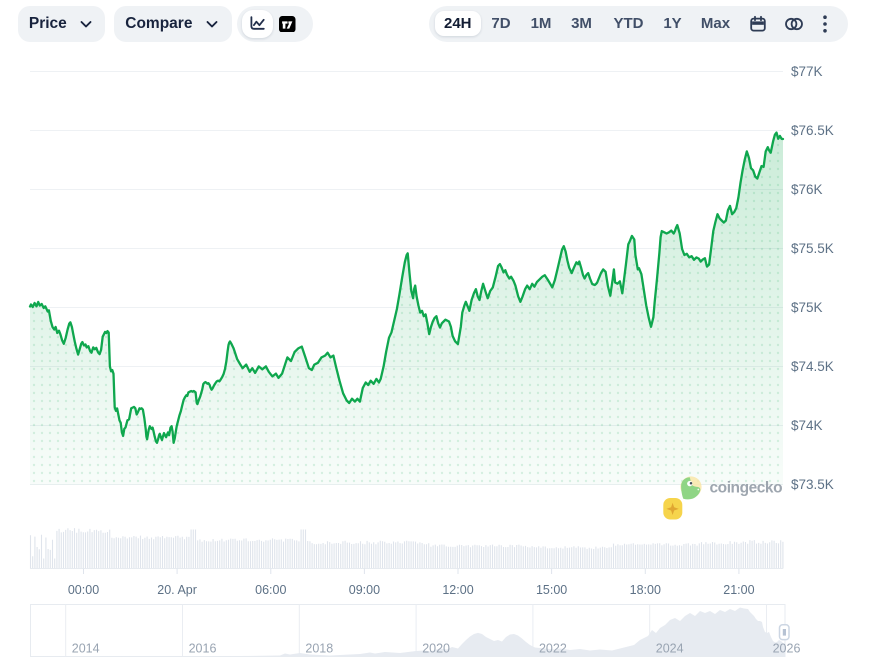 This screenshot has width=870, height=669. Describe the element at coordinates (177, 590) in the screenshot. I see `svg-text: 20. Apr` at that location.